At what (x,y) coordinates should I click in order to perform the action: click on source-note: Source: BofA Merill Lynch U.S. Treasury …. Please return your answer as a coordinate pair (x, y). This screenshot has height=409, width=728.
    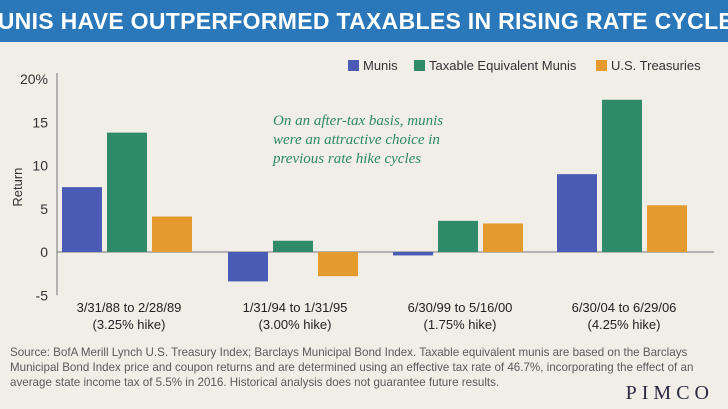
    Looking at the image, I should click on (352, 367).